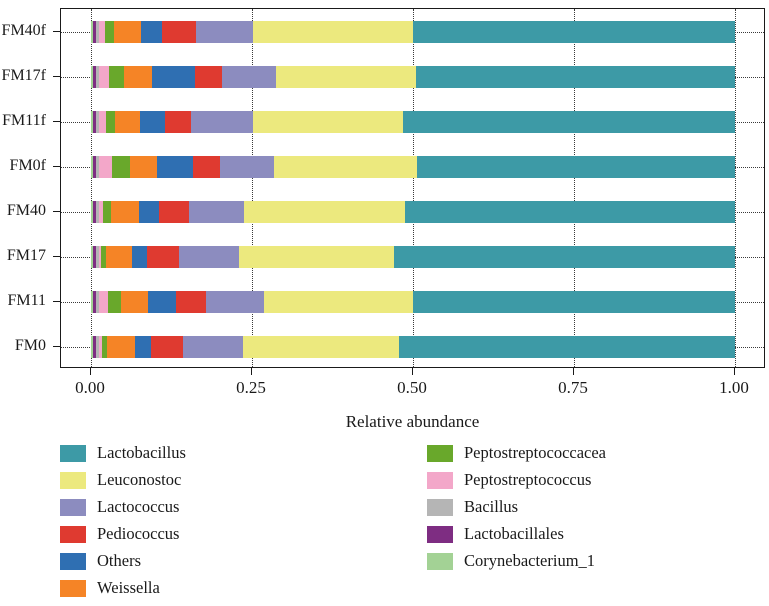 This screenshot has width=769, height=606. What do you see at coordinates (73, 534) in the screenshot?
I see `legend-swatch-Pediococcus` at bounding box center [73, 534].